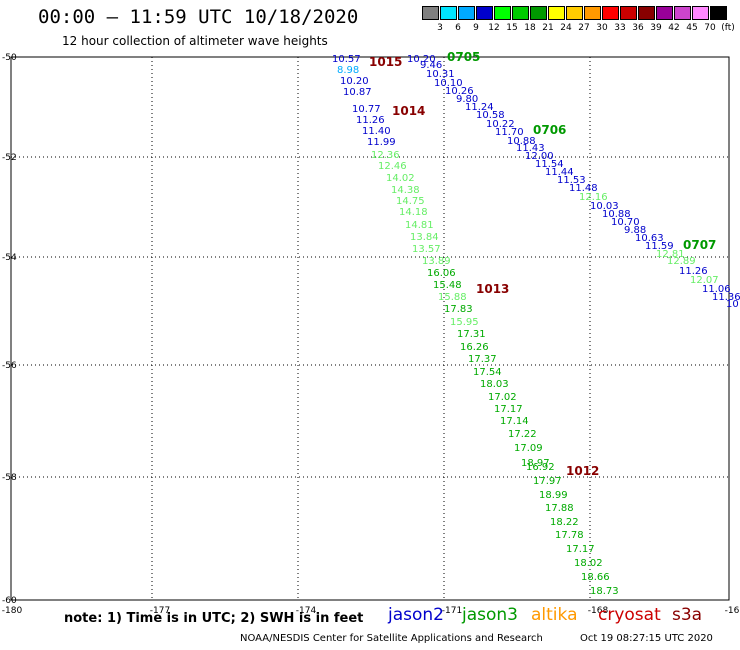 The image size is (740, 650). Describe the element at coordinates (584, 28) in the screenshot. I see `scale-label: 27` at that location.